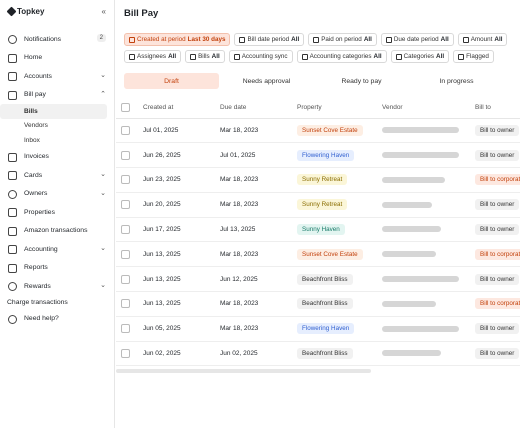  Describe the element at coordinates (57, 194) in the screenshot. I see `sidebar-item-owners: Owners ⌄` at that location.